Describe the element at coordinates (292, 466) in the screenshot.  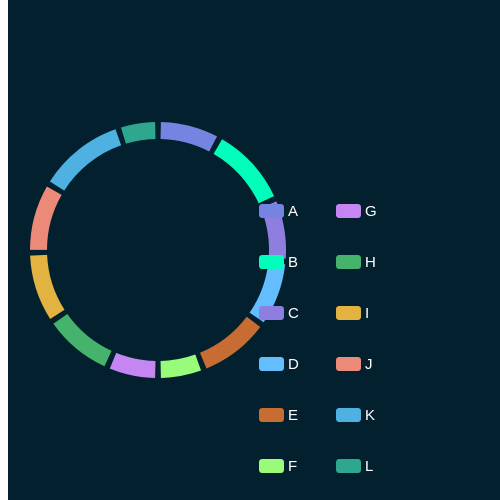
I see `legend-label-f: F` at that location.